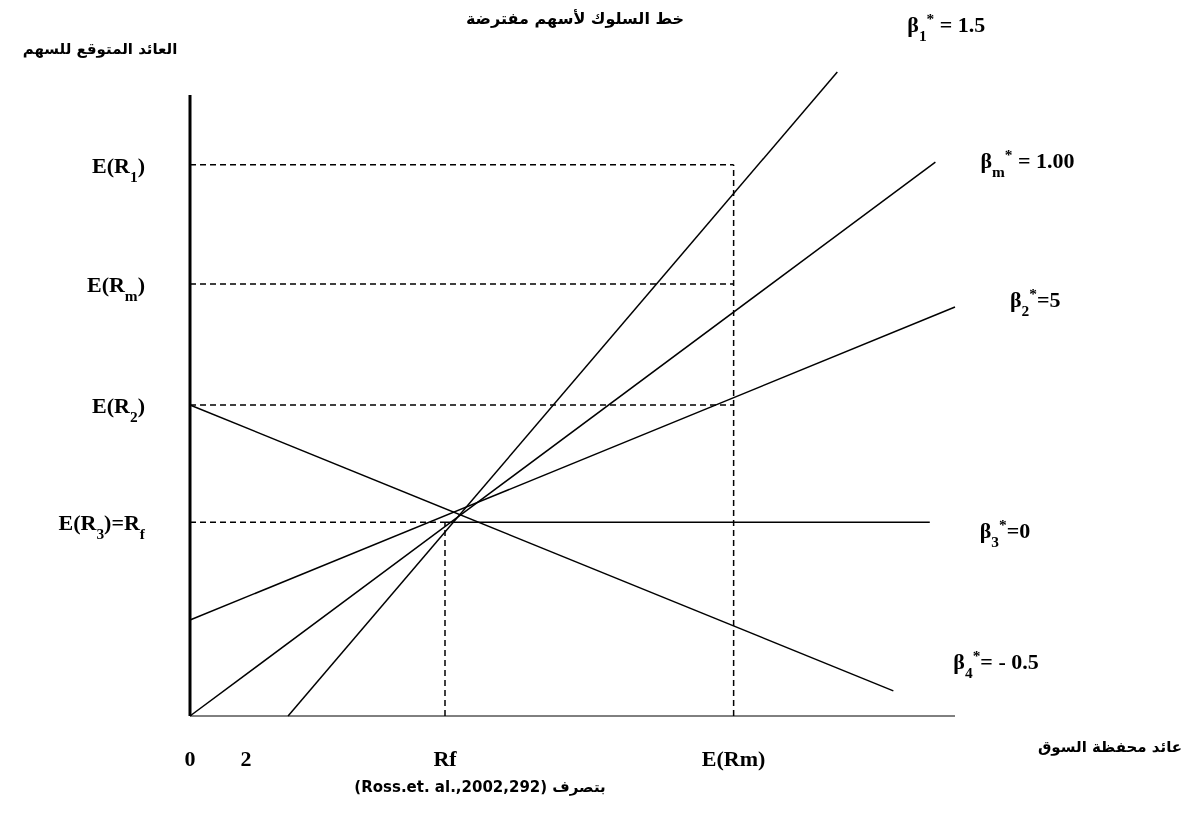  Describe the element at coordinates (118, 169) in the screenshot. I see `text: E(R$_{1}$)` at that location.